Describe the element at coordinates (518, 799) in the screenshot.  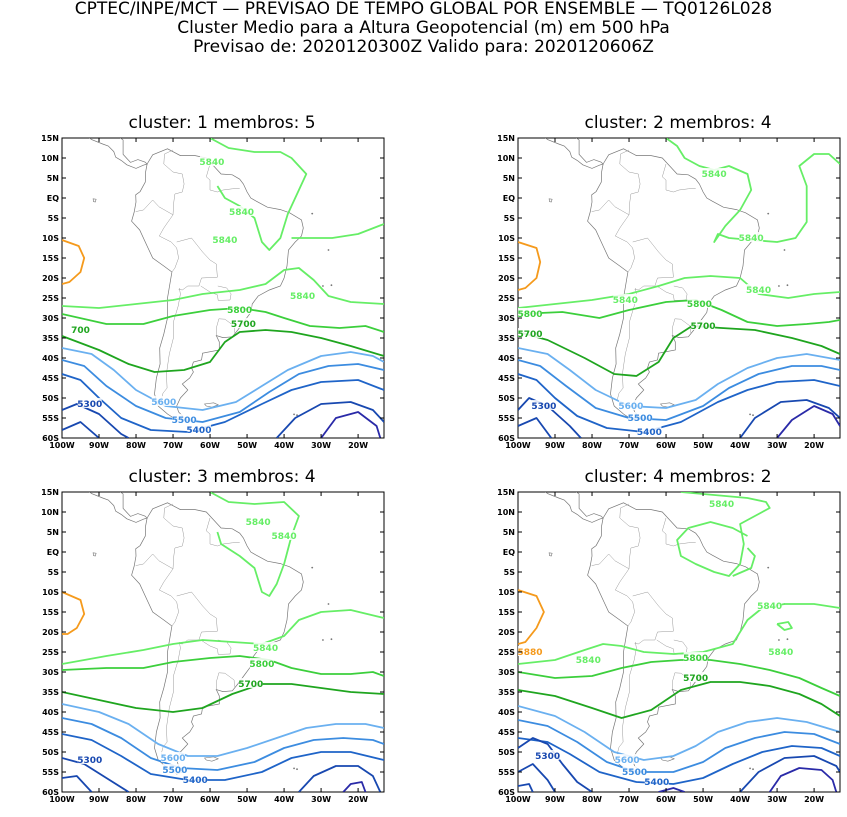
I see `x-tick-label: 100W` at that location.